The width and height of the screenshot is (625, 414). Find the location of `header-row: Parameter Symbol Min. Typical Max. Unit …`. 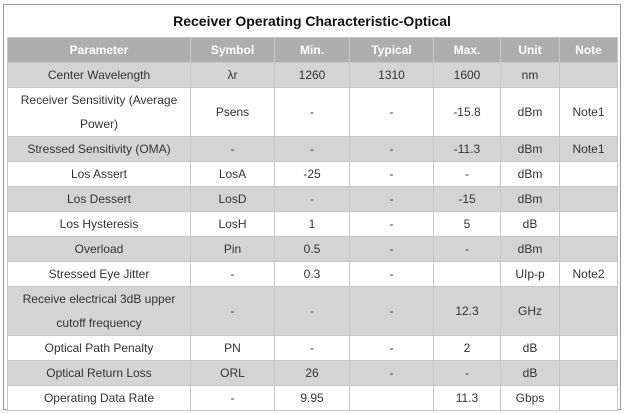

header-row: Parameter Symbol Min. Typical Max. Unit … is located at coordinates (312, 50).